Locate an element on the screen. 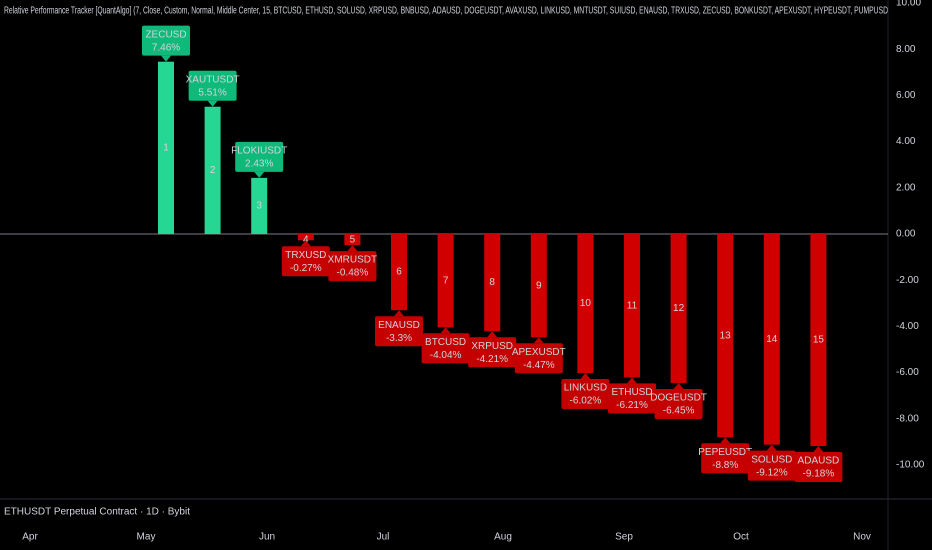 The image size is (932, 550). rank-label: 3 is located at coordinates (259, 206).